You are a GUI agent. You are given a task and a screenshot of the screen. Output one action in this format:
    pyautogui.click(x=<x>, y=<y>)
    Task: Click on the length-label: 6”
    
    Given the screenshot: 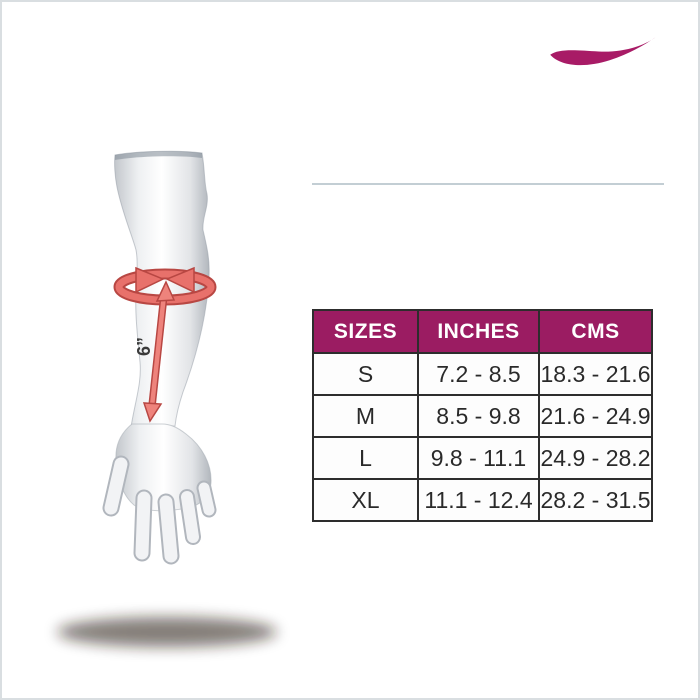 What is the action you would take?
    pyautogui.click(x=144, y=346)
    